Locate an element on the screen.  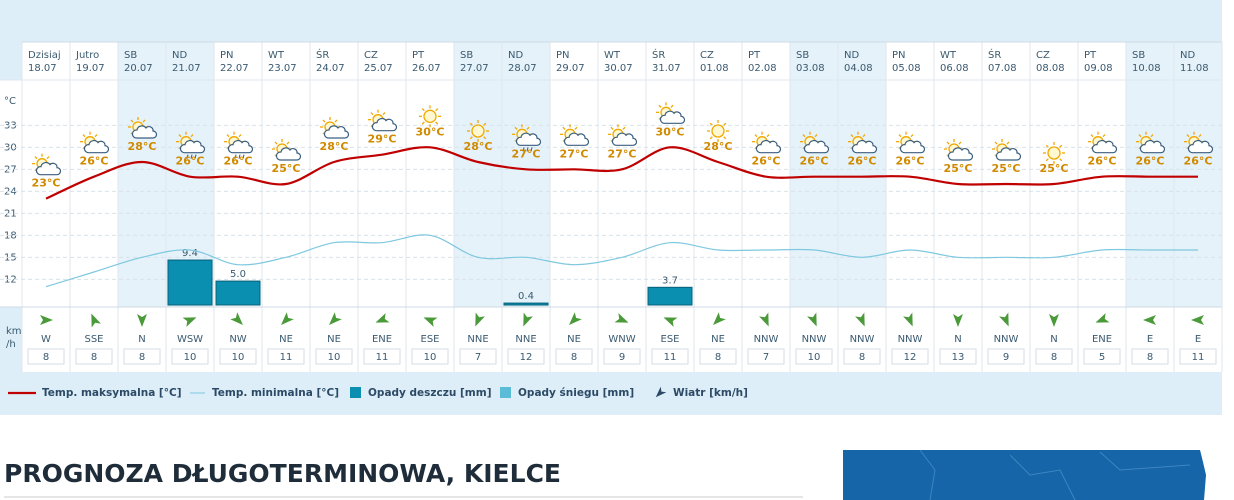
wind-direction: E is located at coordinates (1198, 339).